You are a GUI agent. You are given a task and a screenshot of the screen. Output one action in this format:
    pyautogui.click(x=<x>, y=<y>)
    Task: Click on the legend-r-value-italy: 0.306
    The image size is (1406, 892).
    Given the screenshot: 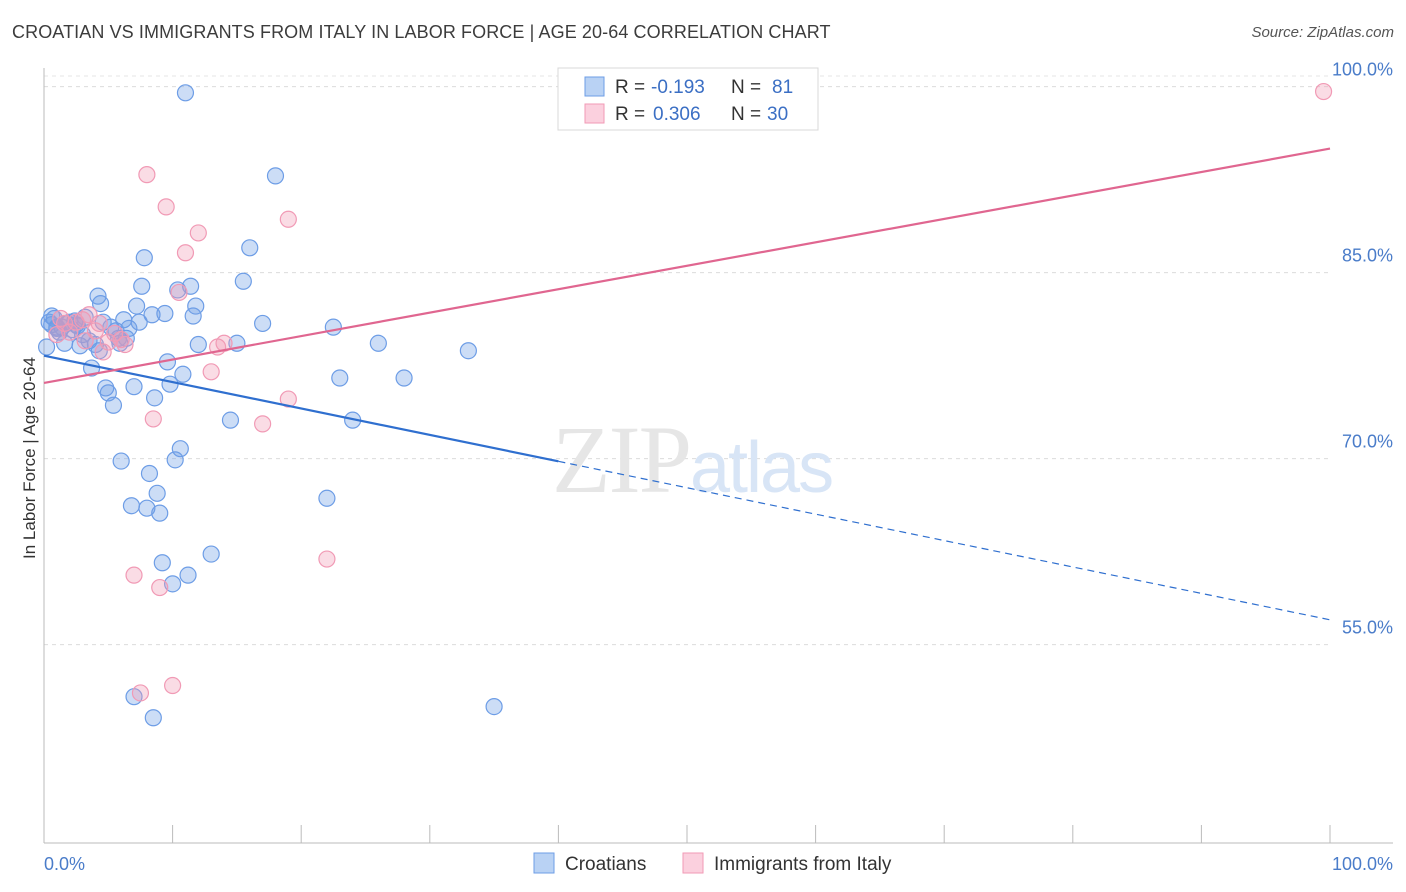 What is the action you would take?
    pyautogui.click(x=677, y=114)
    